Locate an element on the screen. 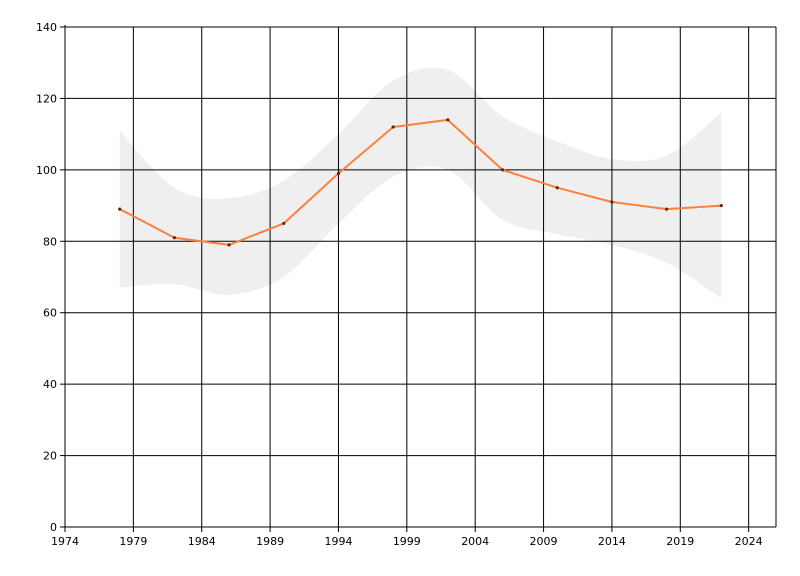  x-tick-label: 2014 is located at coordinates (612, 541).